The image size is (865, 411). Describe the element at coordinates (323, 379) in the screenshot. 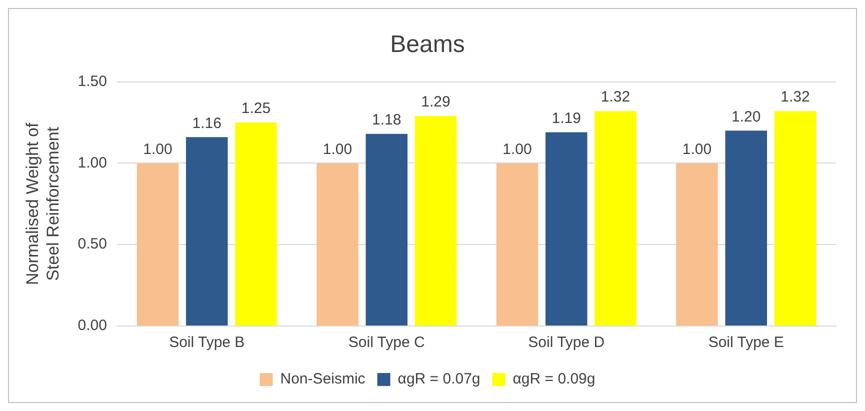

I see `legend-label: Non-Seismic` at that location.